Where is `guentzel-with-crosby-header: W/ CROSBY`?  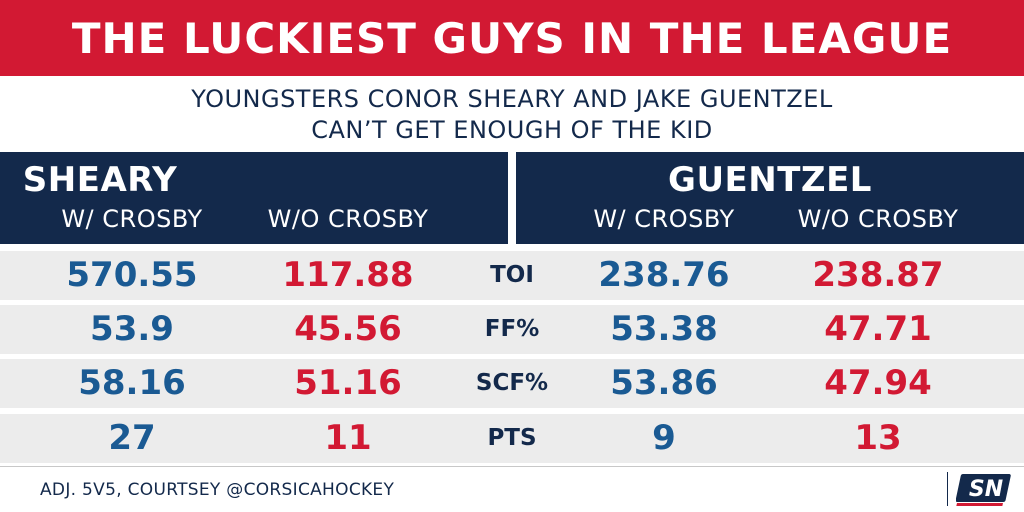
guentzel-with-crosby-header: W/ CROSBY is located at coordinates (664, 219).